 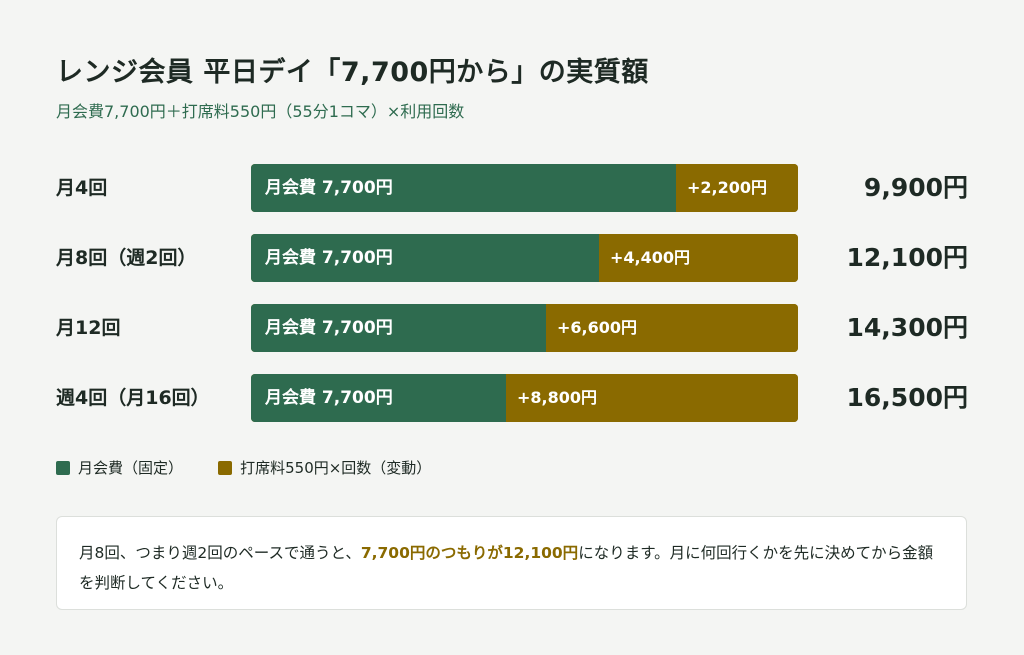 What do you see at coordinates (727, 187) in the screenshot?
I see `bar-label-variable: +2,200円` at bounding box center [727, 187].